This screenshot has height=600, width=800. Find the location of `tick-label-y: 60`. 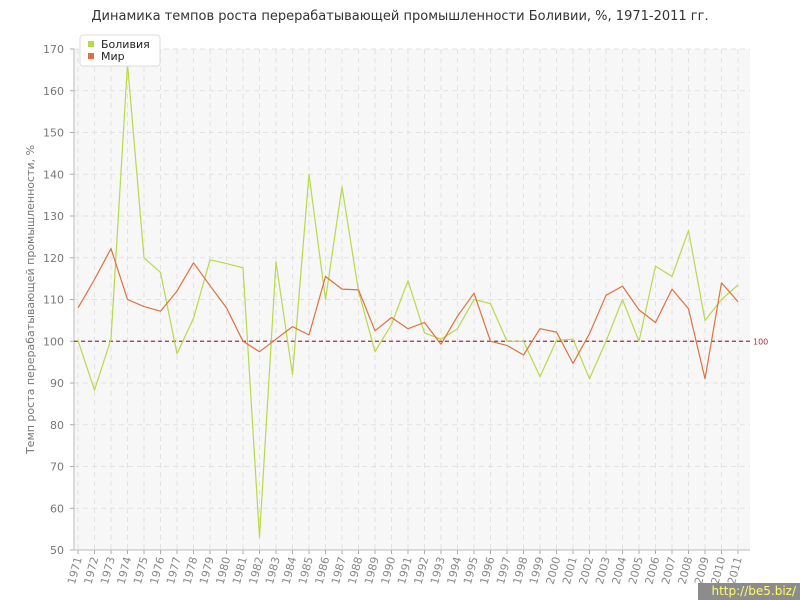

tick-label-y: 60 is located at coordinates (57, 508).